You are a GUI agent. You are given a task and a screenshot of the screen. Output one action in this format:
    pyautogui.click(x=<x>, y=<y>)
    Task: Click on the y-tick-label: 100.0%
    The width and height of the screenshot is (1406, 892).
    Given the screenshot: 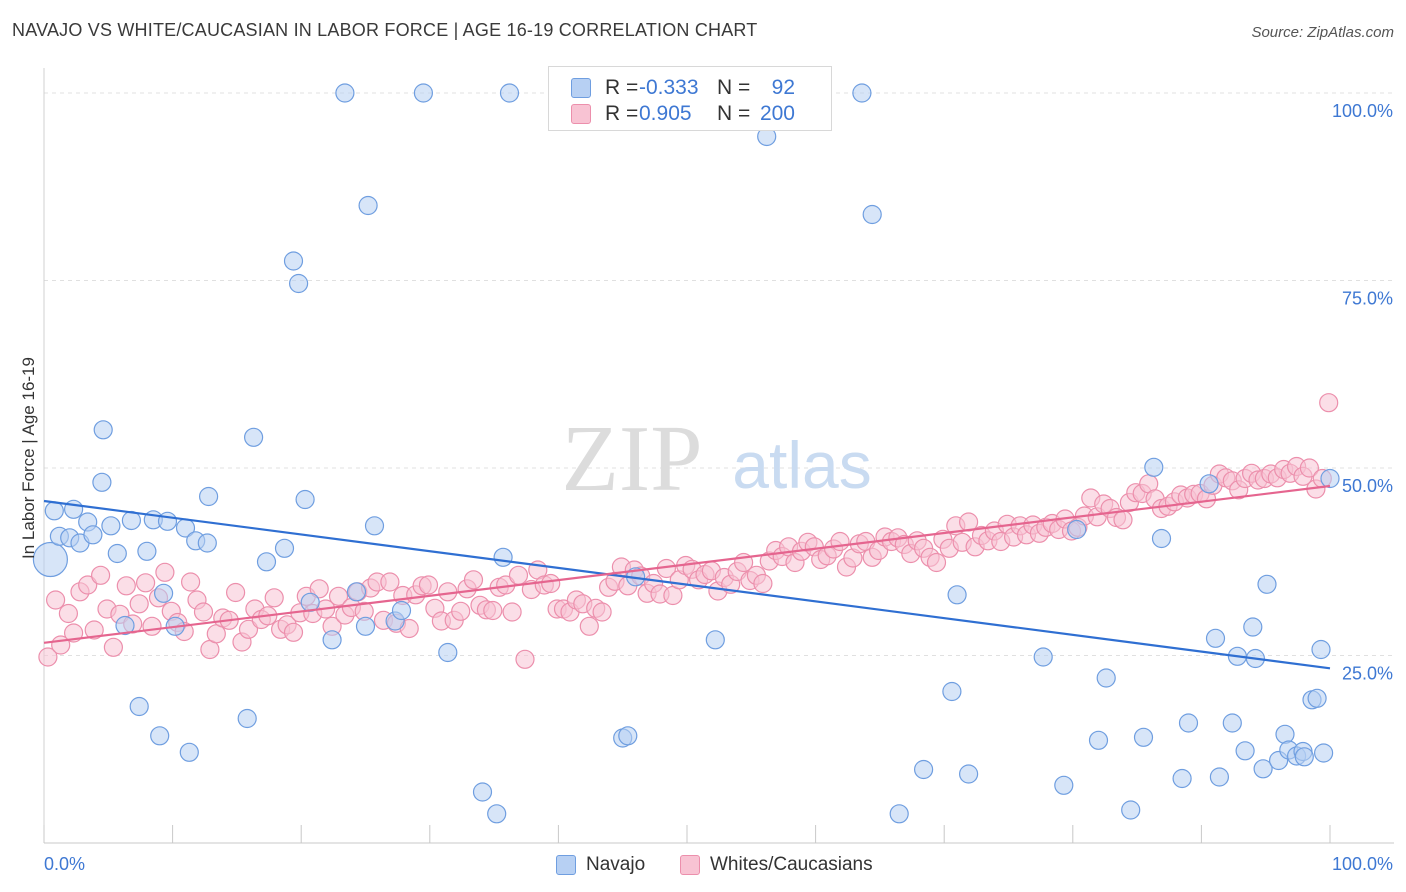 What is the action you would take?
    pyautogui.click(x=1362, y=111)
    